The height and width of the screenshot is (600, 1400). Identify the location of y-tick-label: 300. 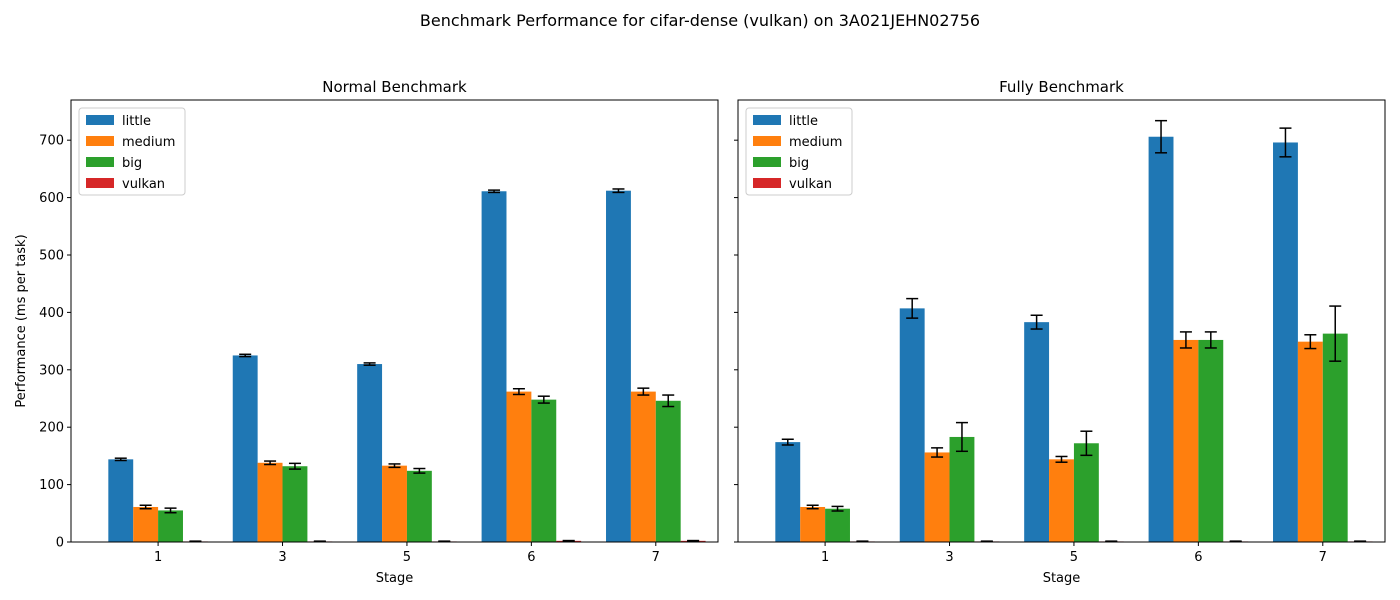
(51, 370).